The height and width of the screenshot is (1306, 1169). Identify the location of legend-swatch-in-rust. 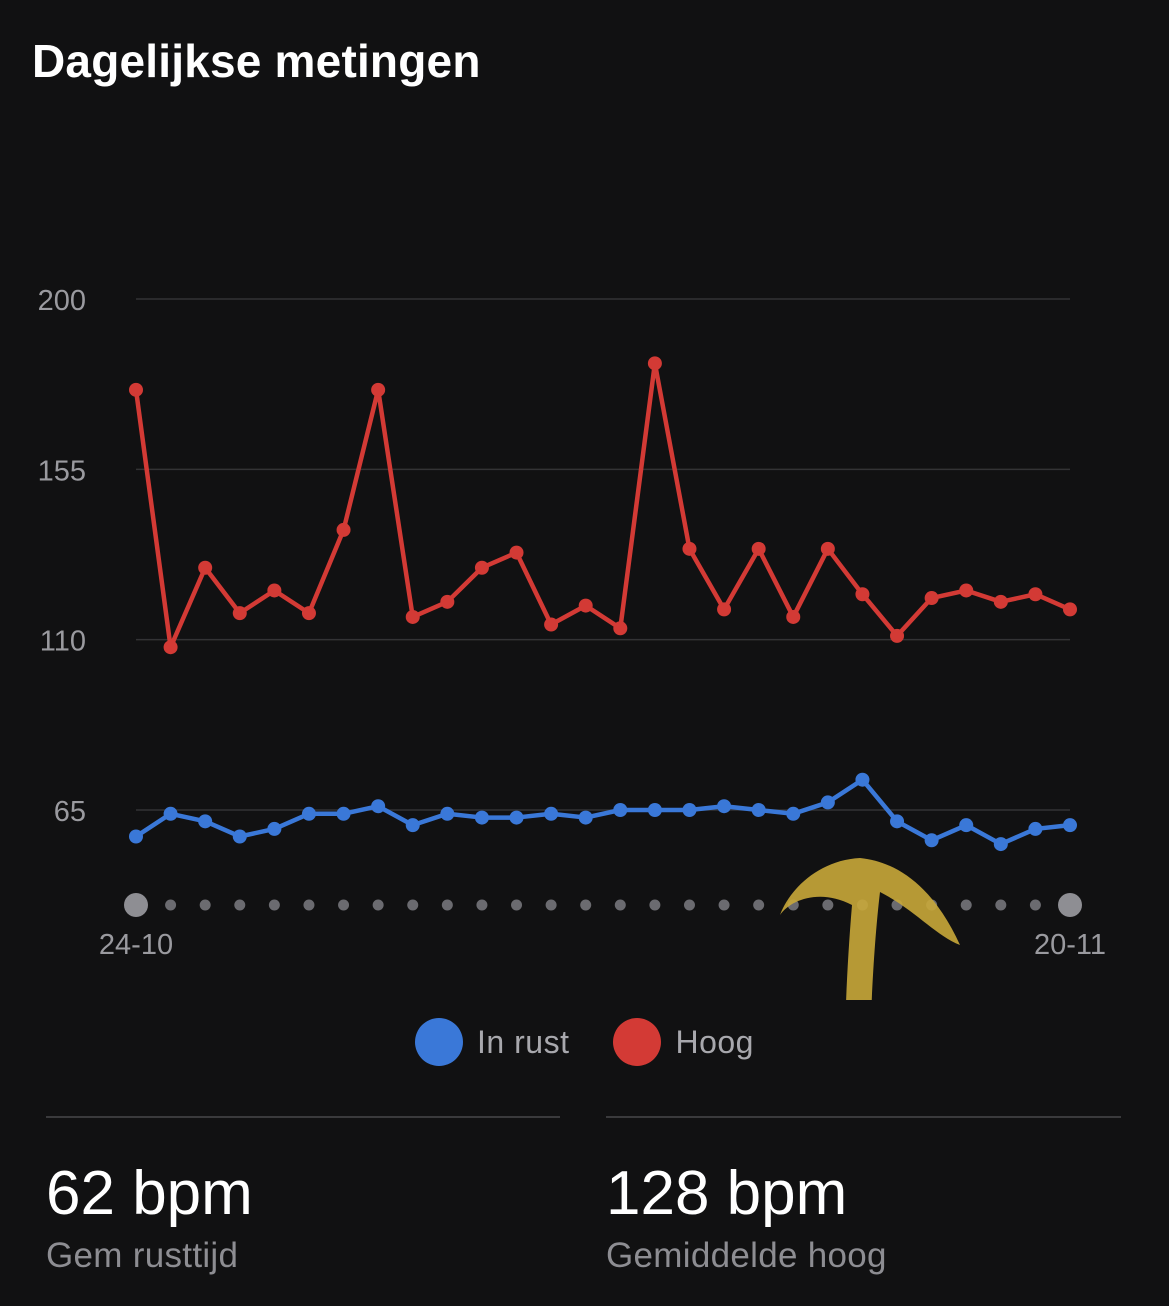
(439, 1042).